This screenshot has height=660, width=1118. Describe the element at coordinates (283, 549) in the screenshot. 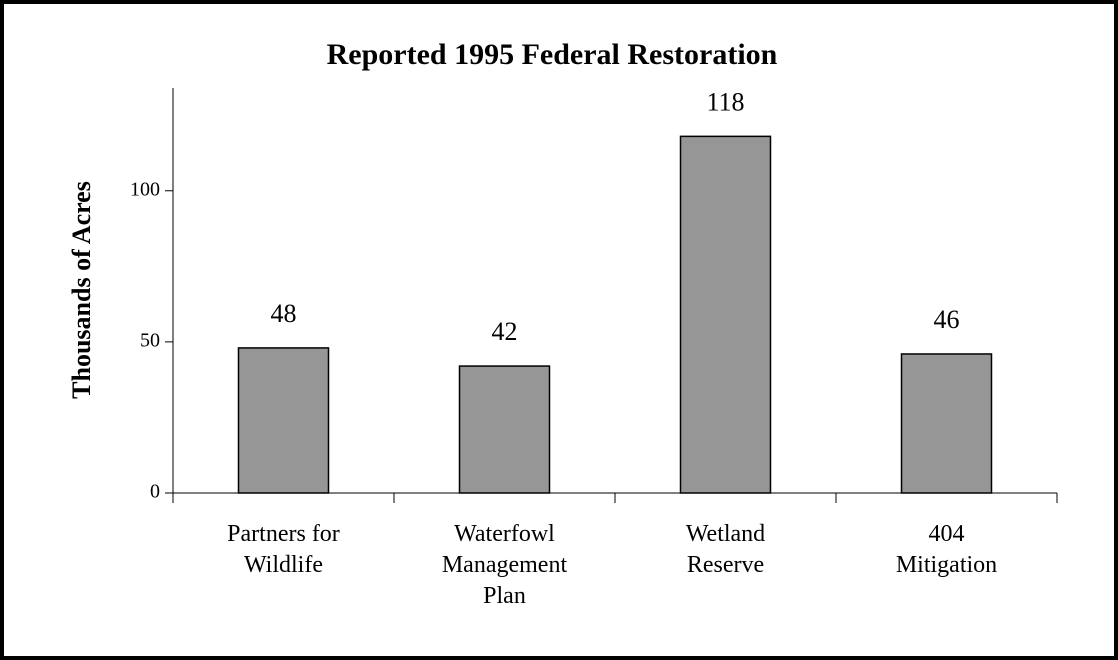

I see `x-tick-label: Partners for Wildlife` at that location.